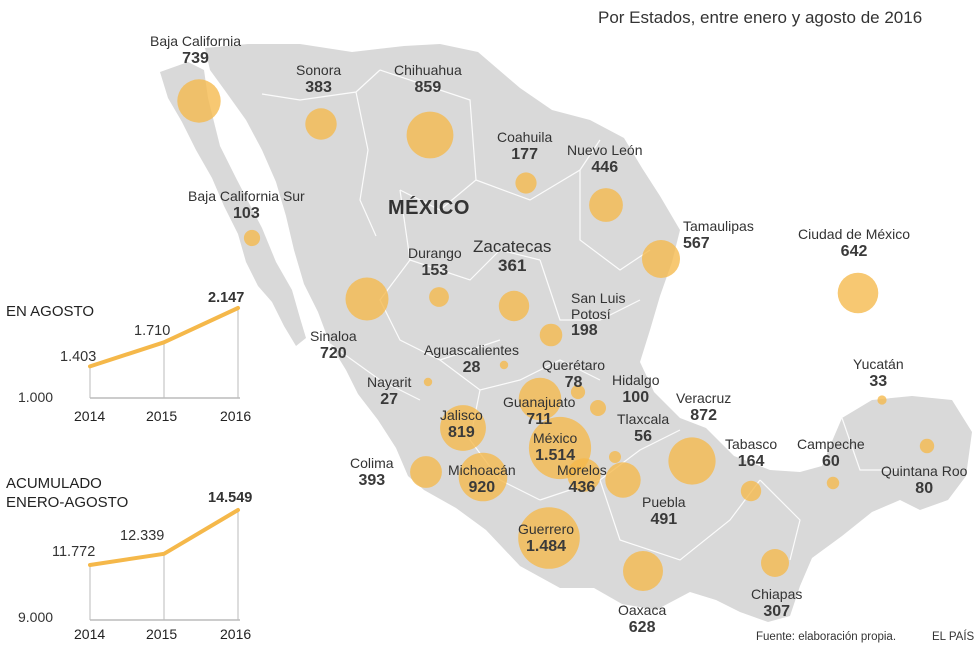  I want to click on bubble-tlaxcala, so click(615, 457).